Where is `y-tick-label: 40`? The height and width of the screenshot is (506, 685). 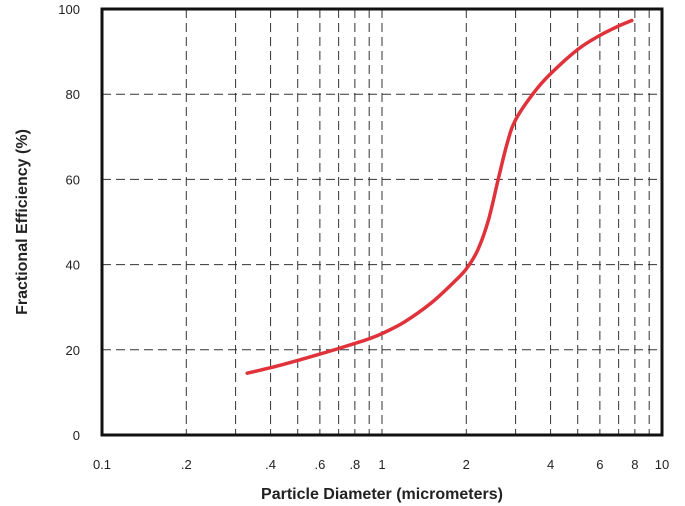
y-tick-label: 40 is located at coordinates (73, 265).